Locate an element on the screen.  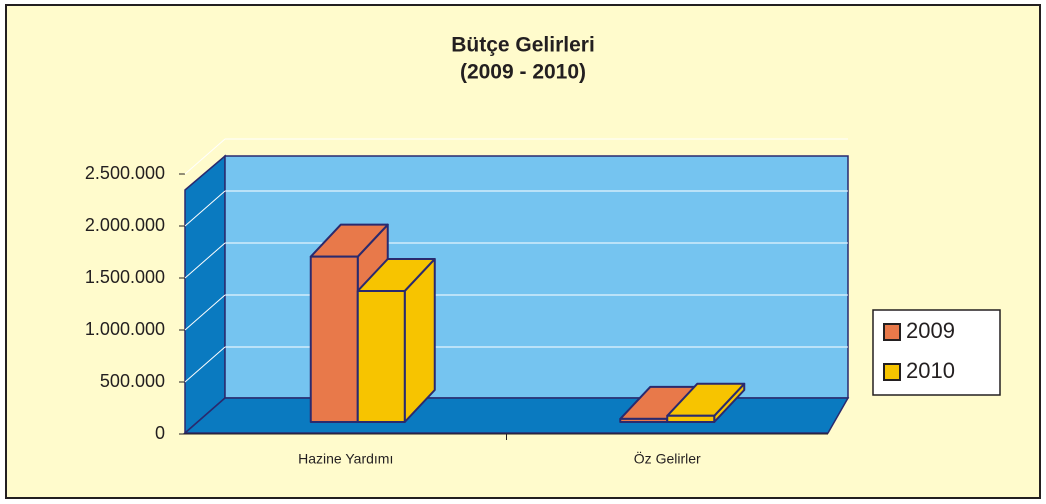
chart-subtitle: (2009 - 2010) is located at coordinates (523, 72).